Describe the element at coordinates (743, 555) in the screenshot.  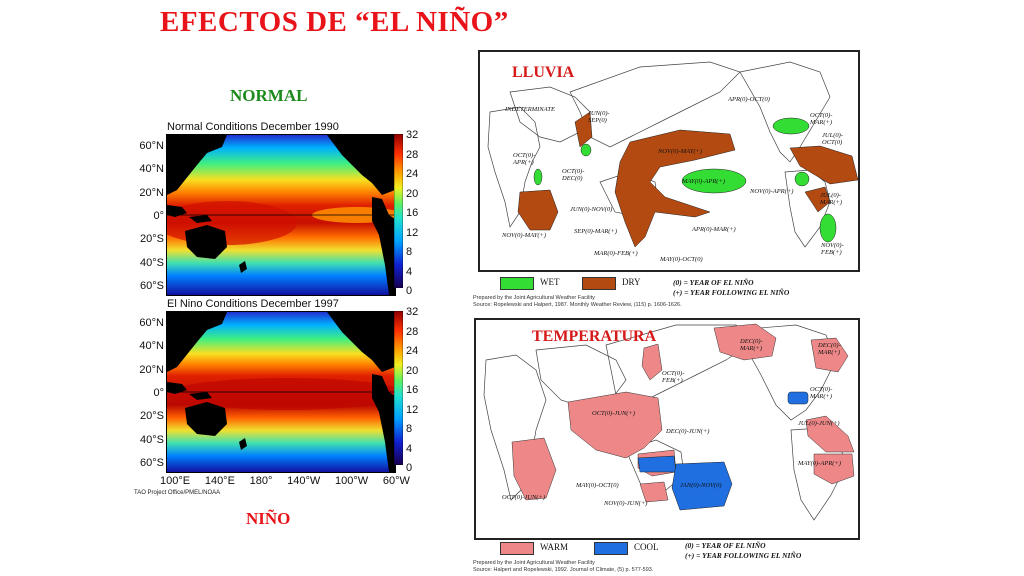
I see `temp-note: (+) = YEAR FOLLOWING EL NIÑO` at that location.